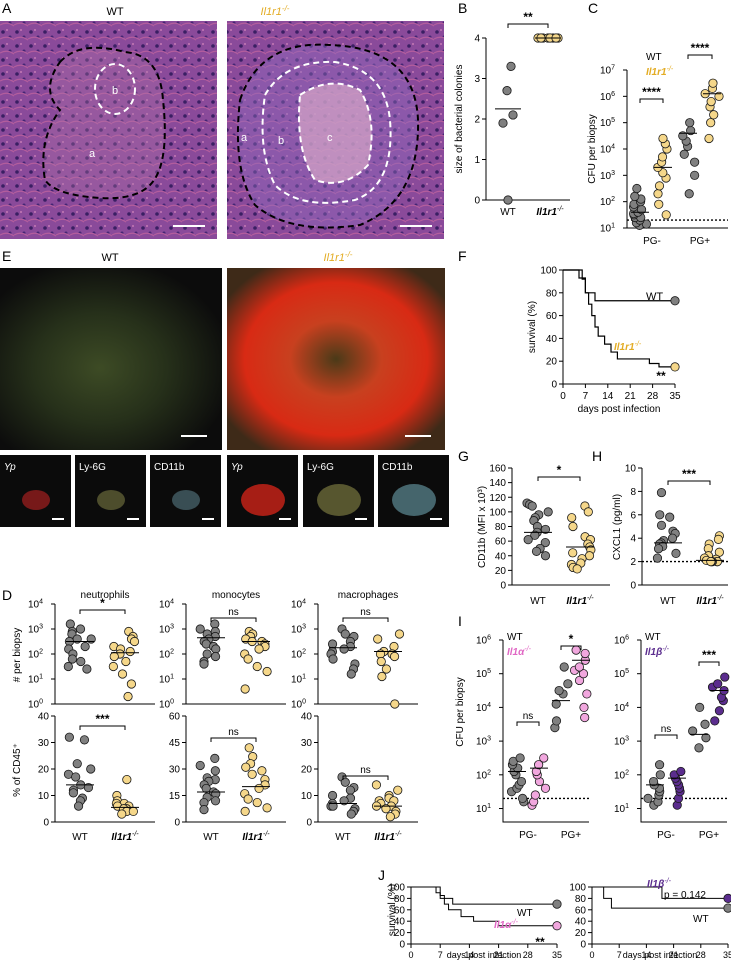 The image size is (731, 963). Describe the element at coordinates (460, 621) in the screenshot. I see `panel-label: I` at that location.